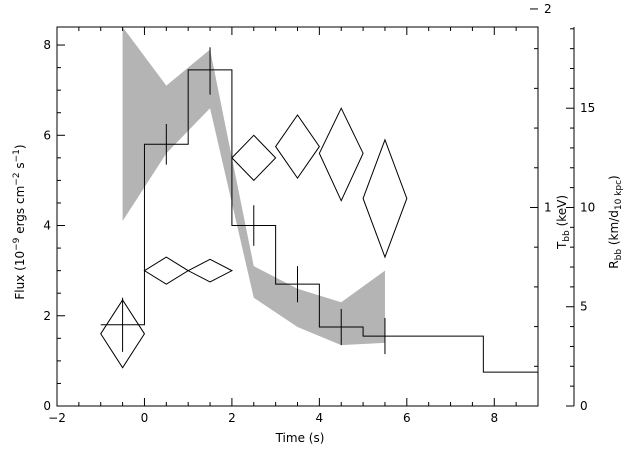  Describe the element at coordinates (47, 135) in the screenshot. I see `y-tick-label-3: 6` at that location.